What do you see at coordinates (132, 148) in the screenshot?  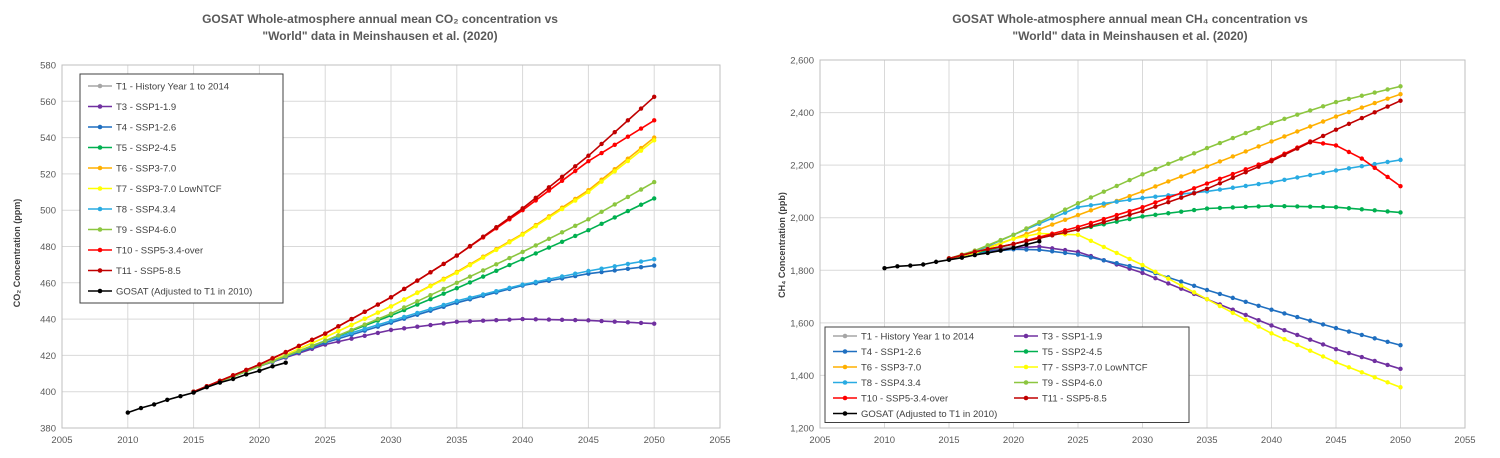 I see `legend-item: T5 - SSP2-4.5` at bounding box center [132, 148].